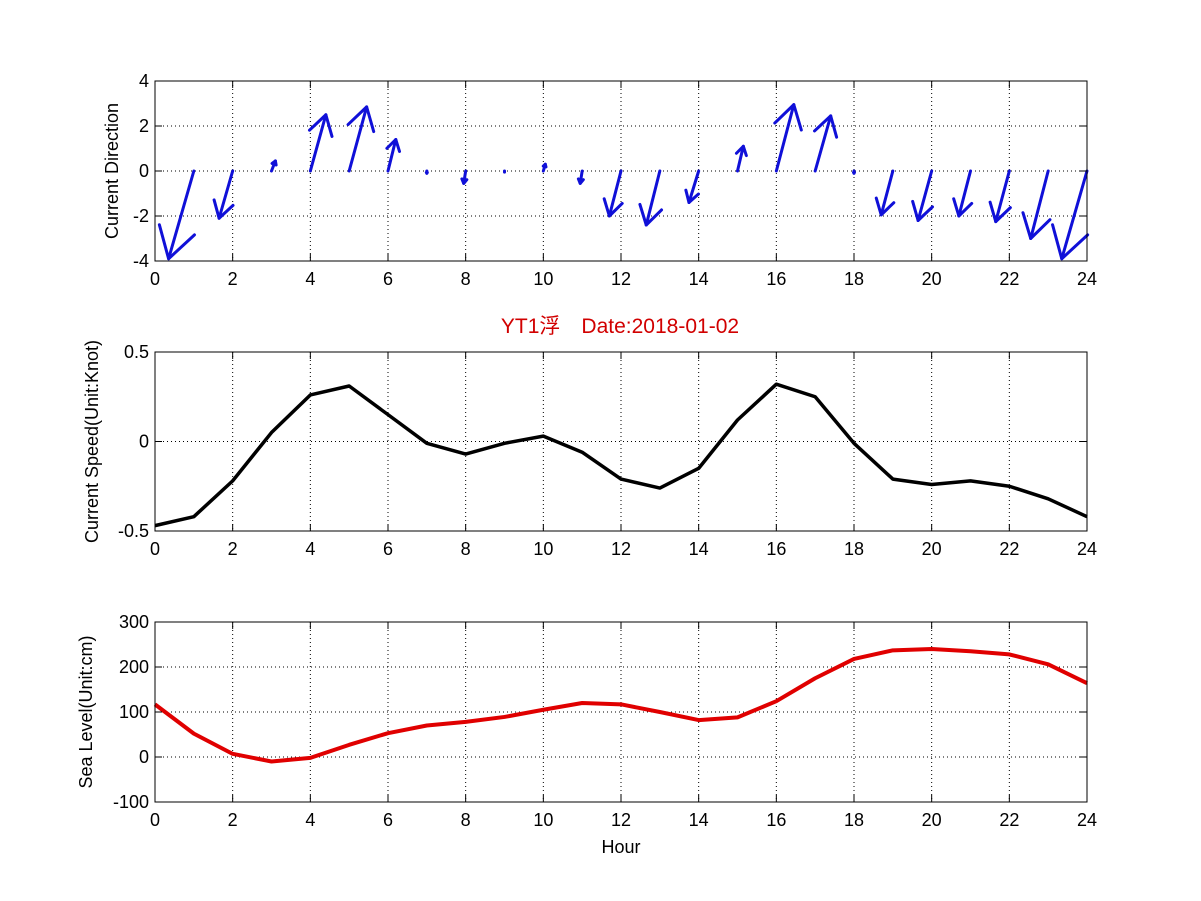 Image resolution: width=1201 pixels, height=901 pixels. Describe the element at coordinates (136, 352) in the screenshot. I see `y-tick-label: 0.5` at that location.